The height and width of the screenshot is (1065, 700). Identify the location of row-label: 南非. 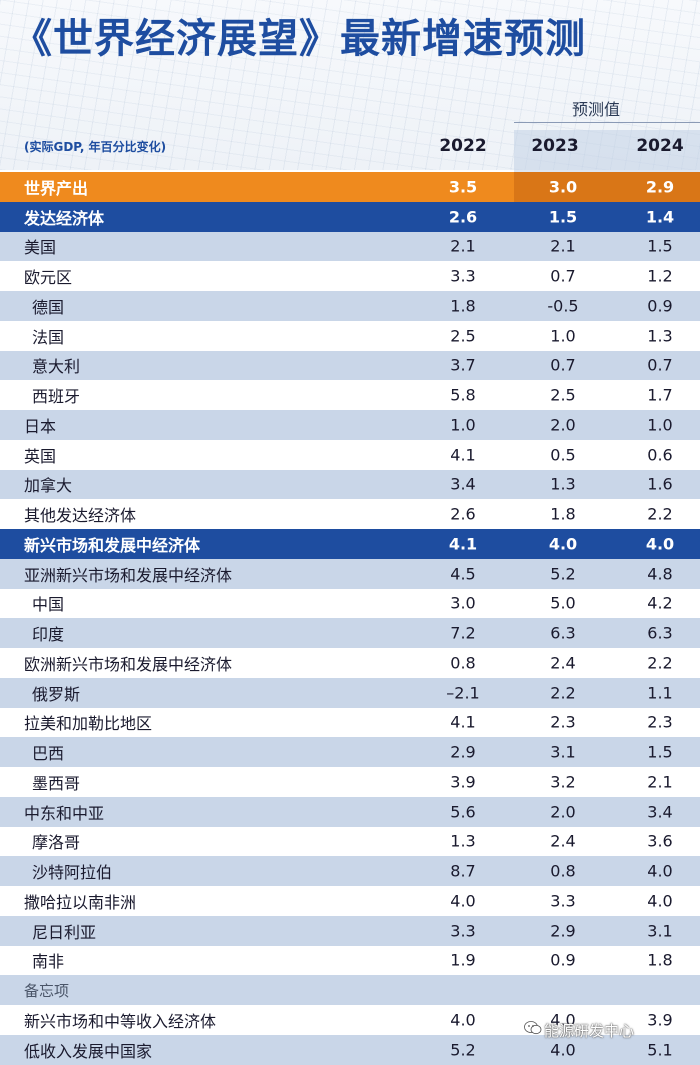
(48, 962).